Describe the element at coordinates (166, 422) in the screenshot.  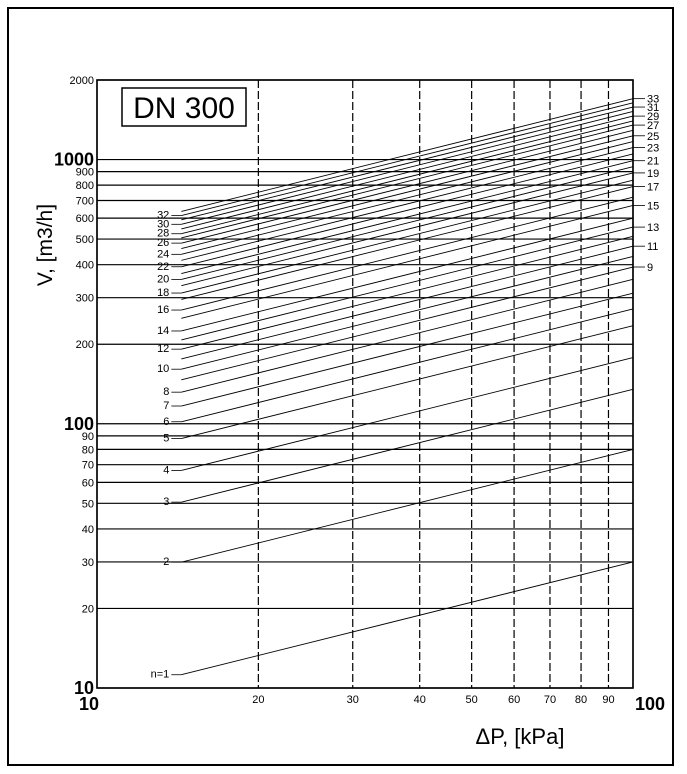
I see `series-label-6: 6` at that location.